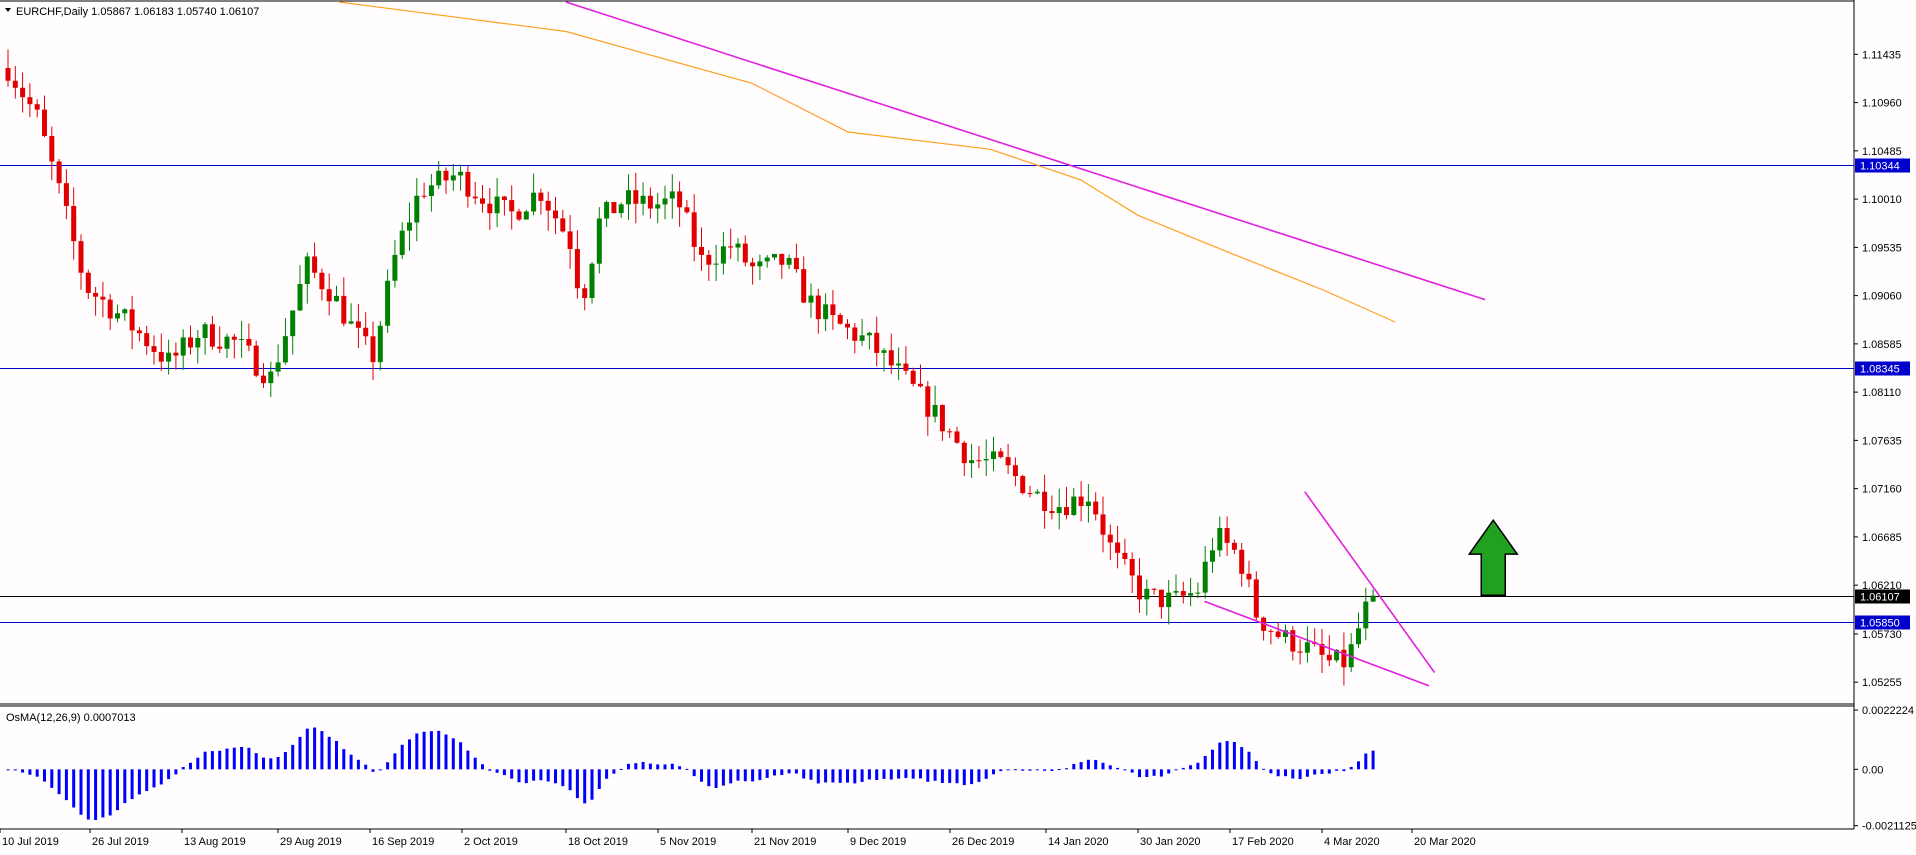 This screenshot has width=1916, height=855. What do you see at coordinates (8, 10) in the screenshot?
I see `dropdown-triangle-icon` at bounding box center [8, 10].